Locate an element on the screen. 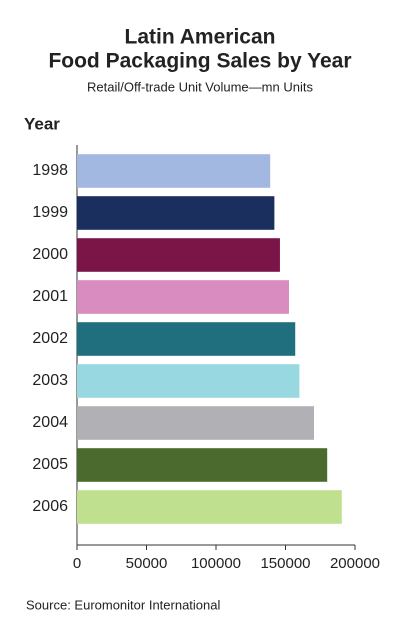  y-tick-label: 2002 is located at coordinates (50, 338).